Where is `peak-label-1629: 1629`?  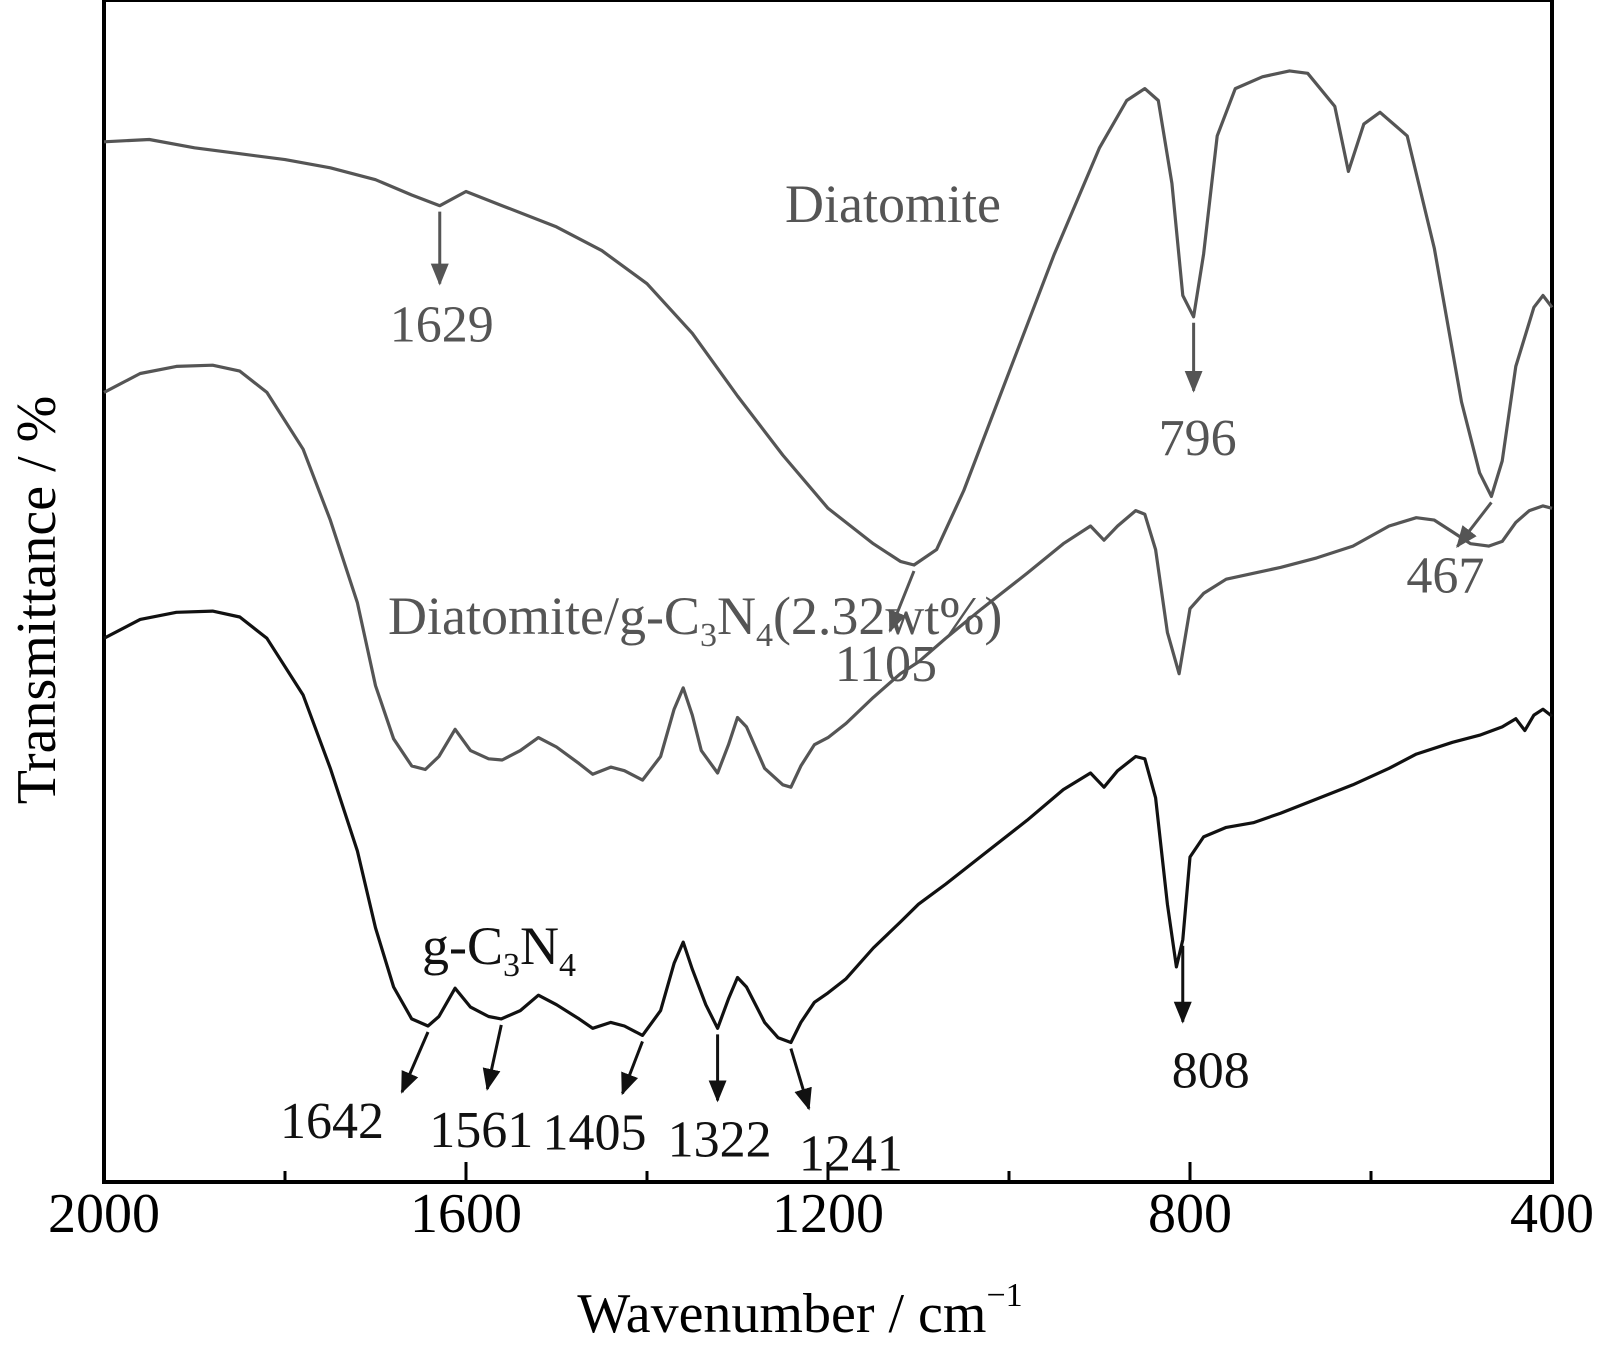 peak-label-1629: 1629 is located at coordinates (442, 325).